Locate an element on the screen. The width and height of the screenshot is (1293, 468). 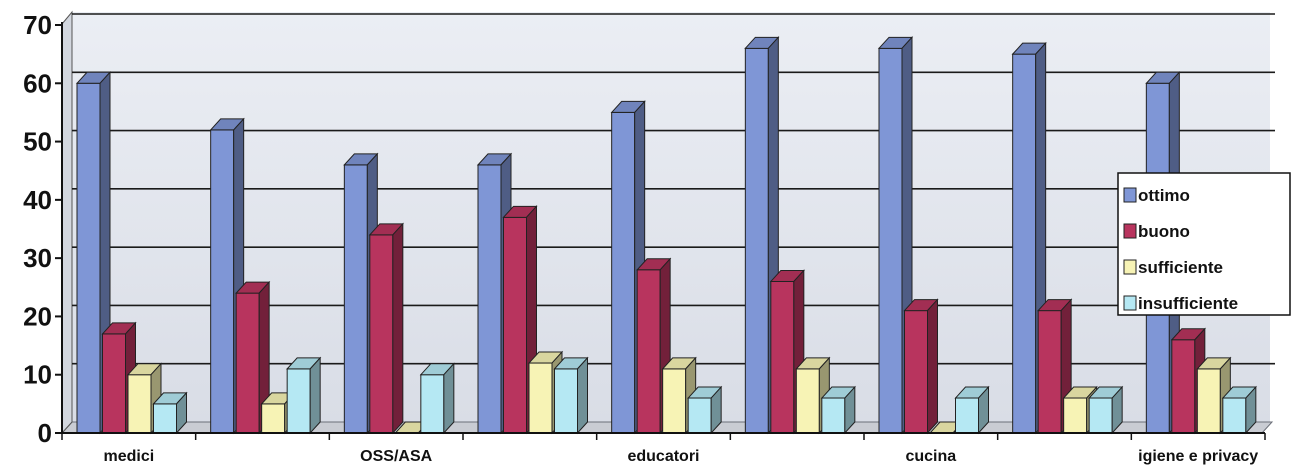
legend-swatch-buono is located at coordinates (1130, 231).